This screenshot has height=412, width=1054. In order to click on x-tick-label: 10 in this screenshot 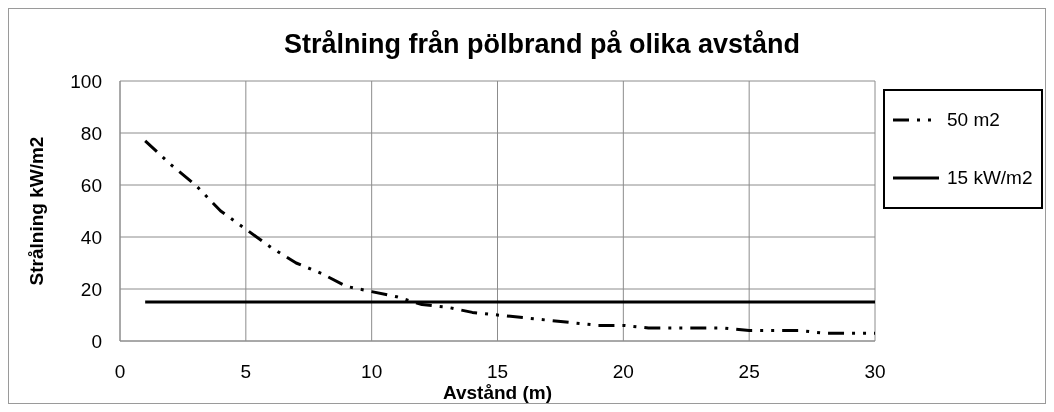, I will do `click(372, 372)`.